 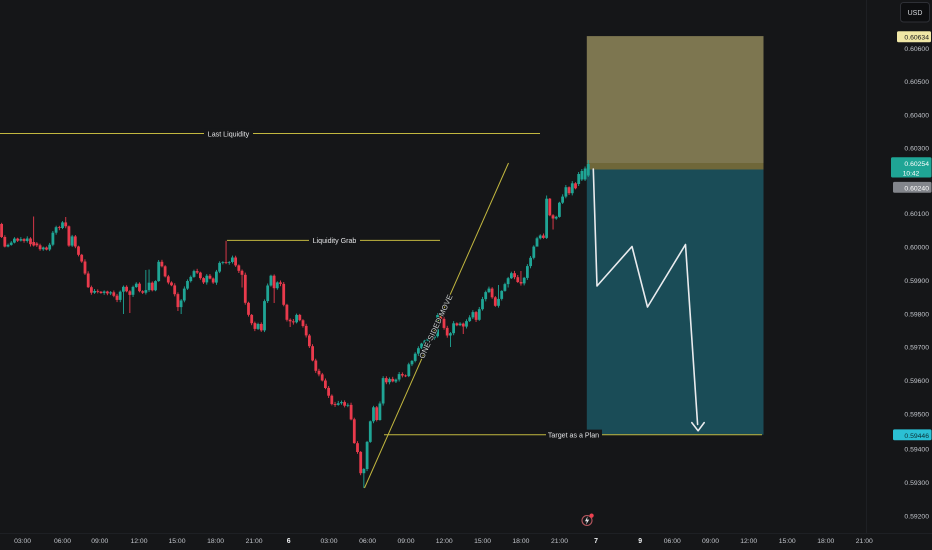 I want to click on svg-text: 0.59800, so click(x=916, y=314).